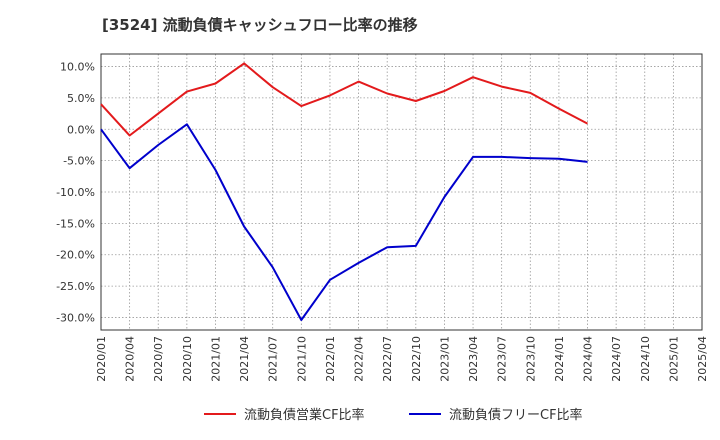 The image size is (720, 440). What do you see at coordinates (77, 67) in the screenshot?
I see `y-tick-label: 10.0%` at bounding box center [77, 67].